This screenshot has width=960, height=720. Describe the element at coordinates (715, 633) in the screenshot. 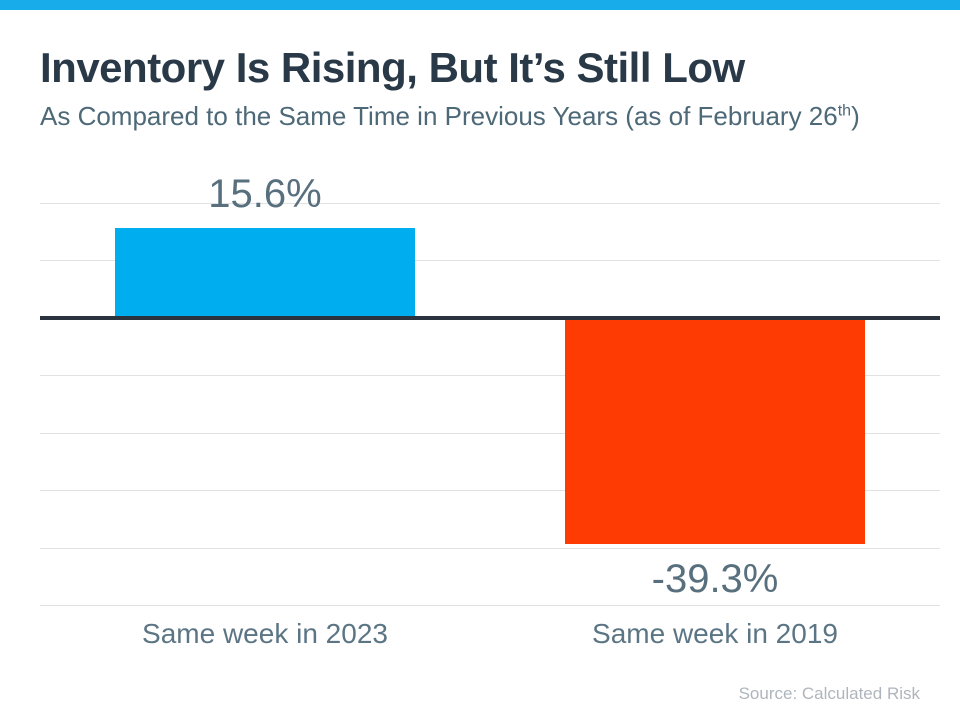

I see `category-label-2019: Same week in 2019` at that location.